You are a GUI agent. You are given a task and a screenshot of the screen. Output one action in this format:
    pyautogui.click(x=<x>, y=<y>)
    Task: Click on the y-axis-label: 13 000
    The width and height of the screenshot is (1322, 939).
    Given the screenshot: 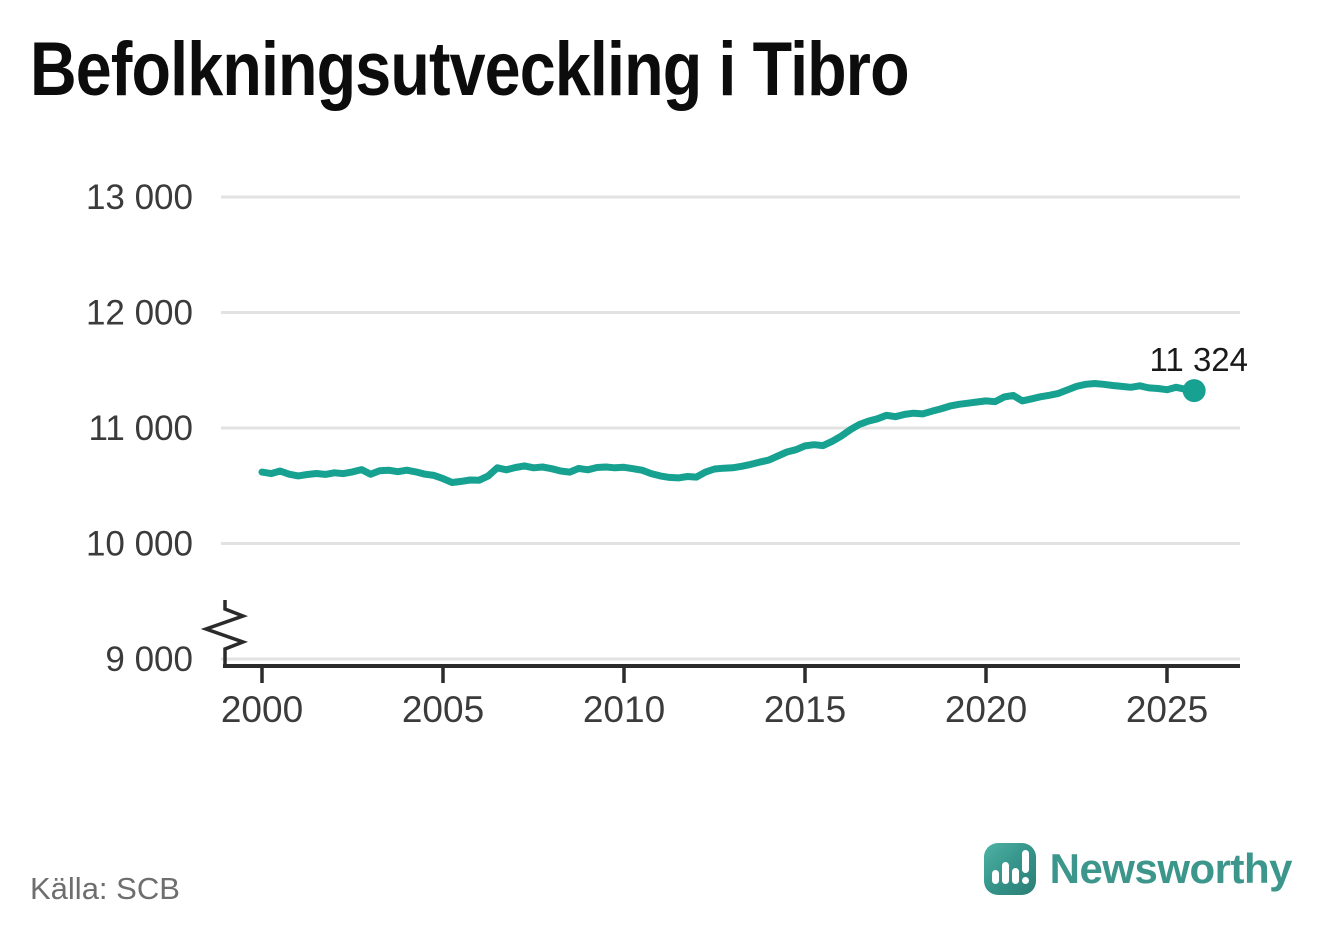 What is the action you would take?
    pyautogui.click(x=139, y=197)
    